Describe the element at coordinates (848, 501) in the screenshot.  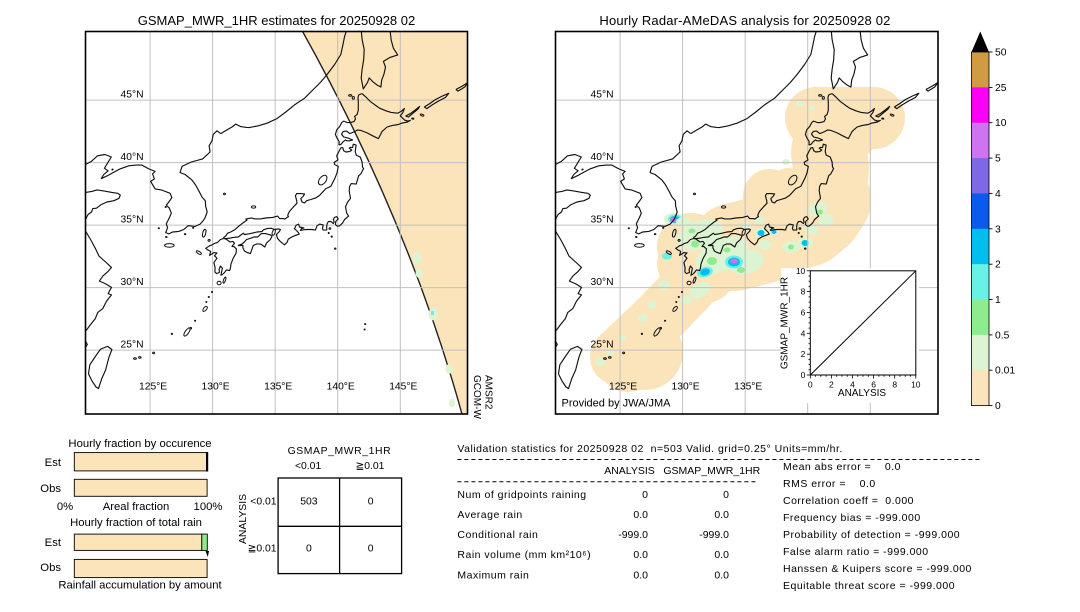
I see `svg-text: Correlation coeff = 0.000` at that location.